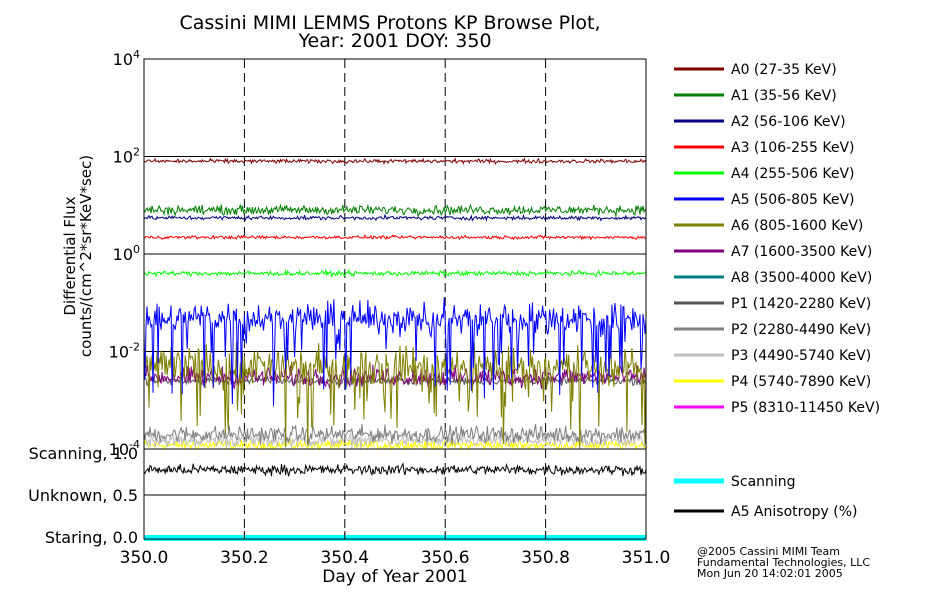  Describe the element at coordinates (783, 562) in the screenshot. I see `credit-line2: Fundamental Technologies, LLC` at that location.